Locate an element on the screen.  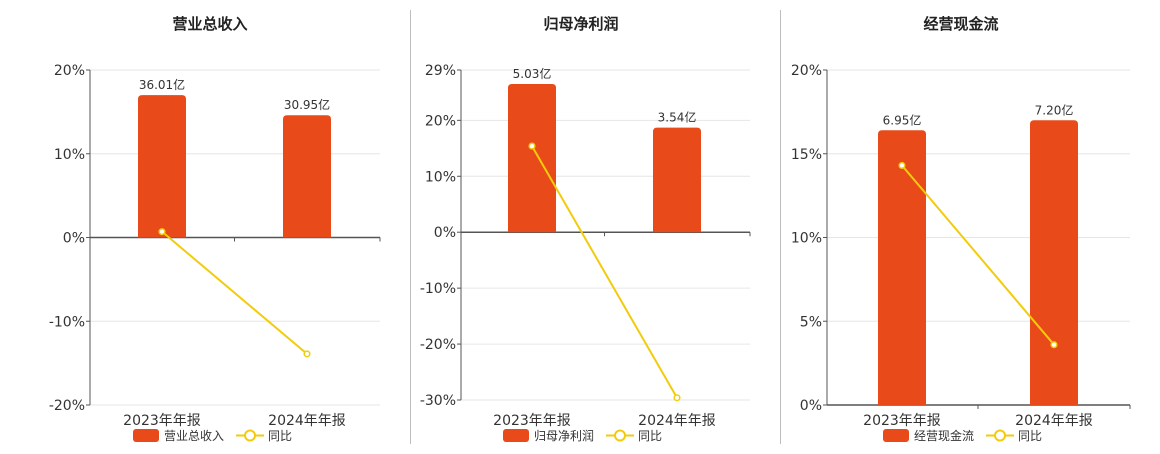
bar-value-label: 7.20亿 is located at coordinates (1054, 109).